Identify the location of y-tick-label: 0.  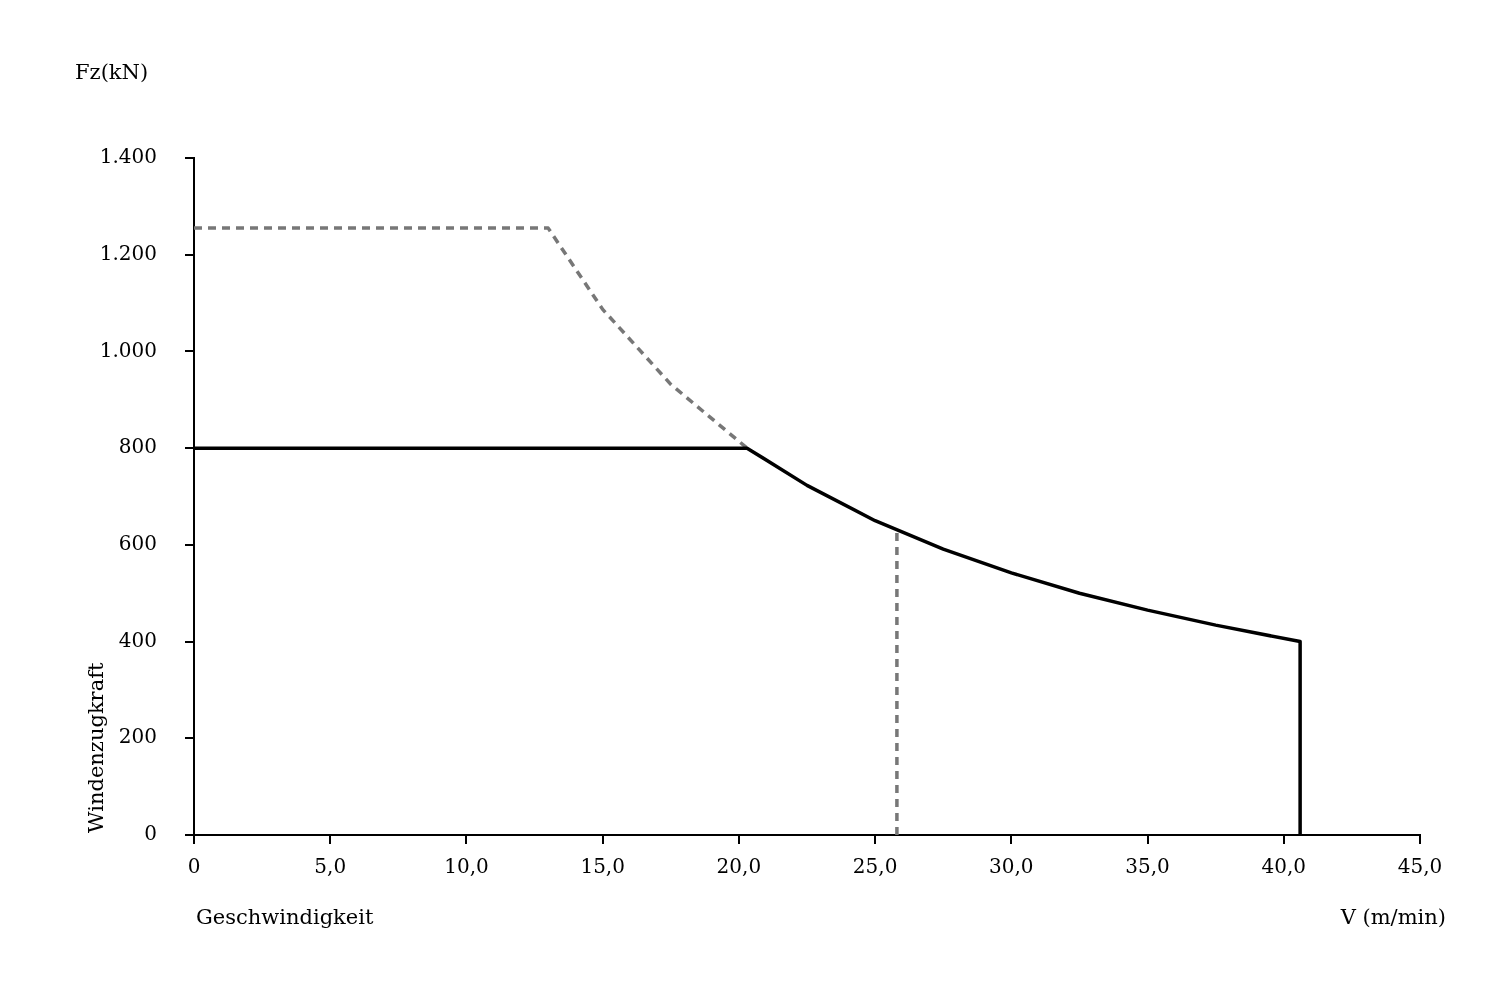
(150, 833).